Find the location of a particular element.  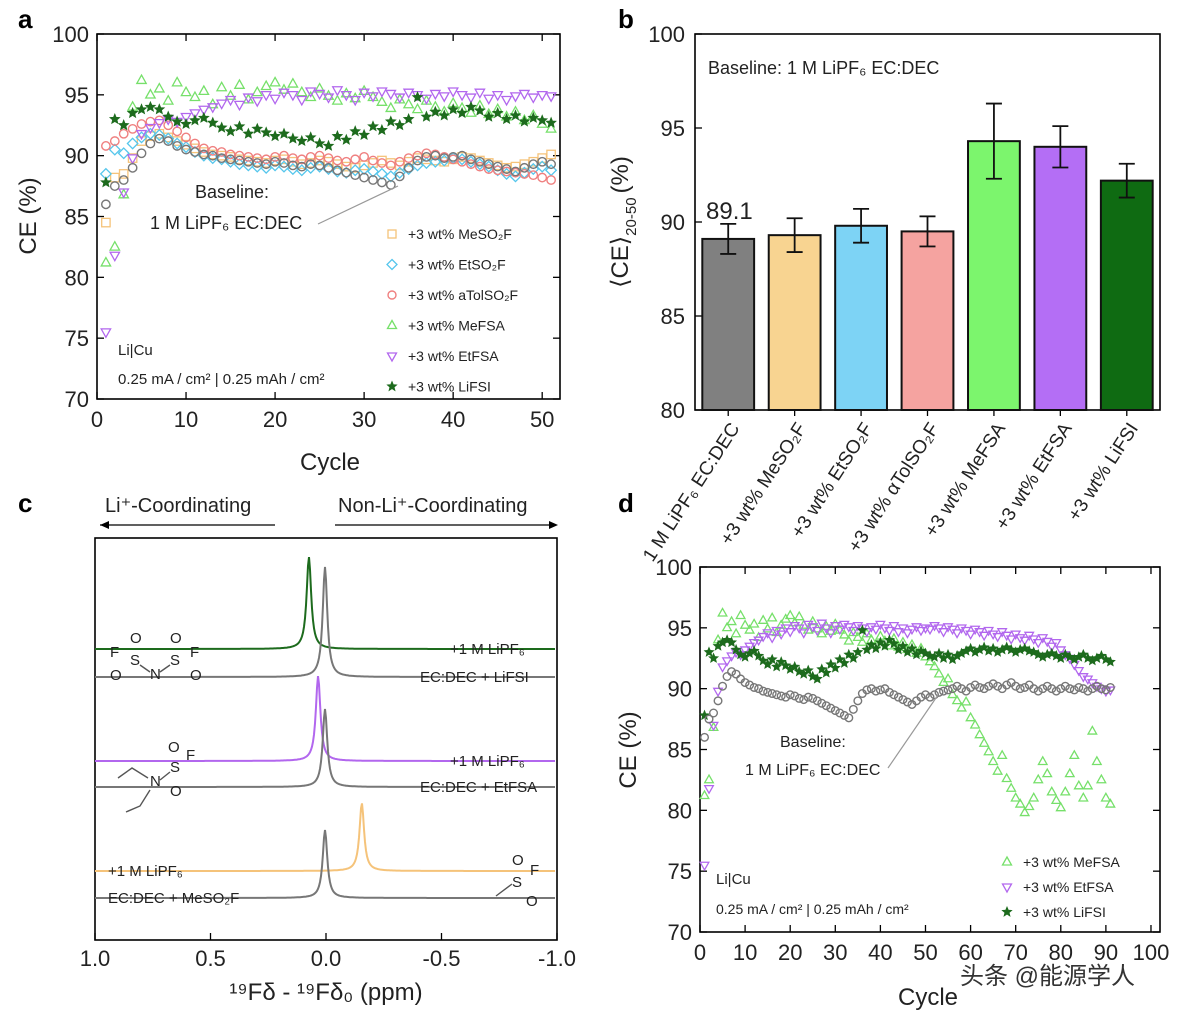

trace-label-4: +1 M LiPF₆ is located at coordinates (145, 871).